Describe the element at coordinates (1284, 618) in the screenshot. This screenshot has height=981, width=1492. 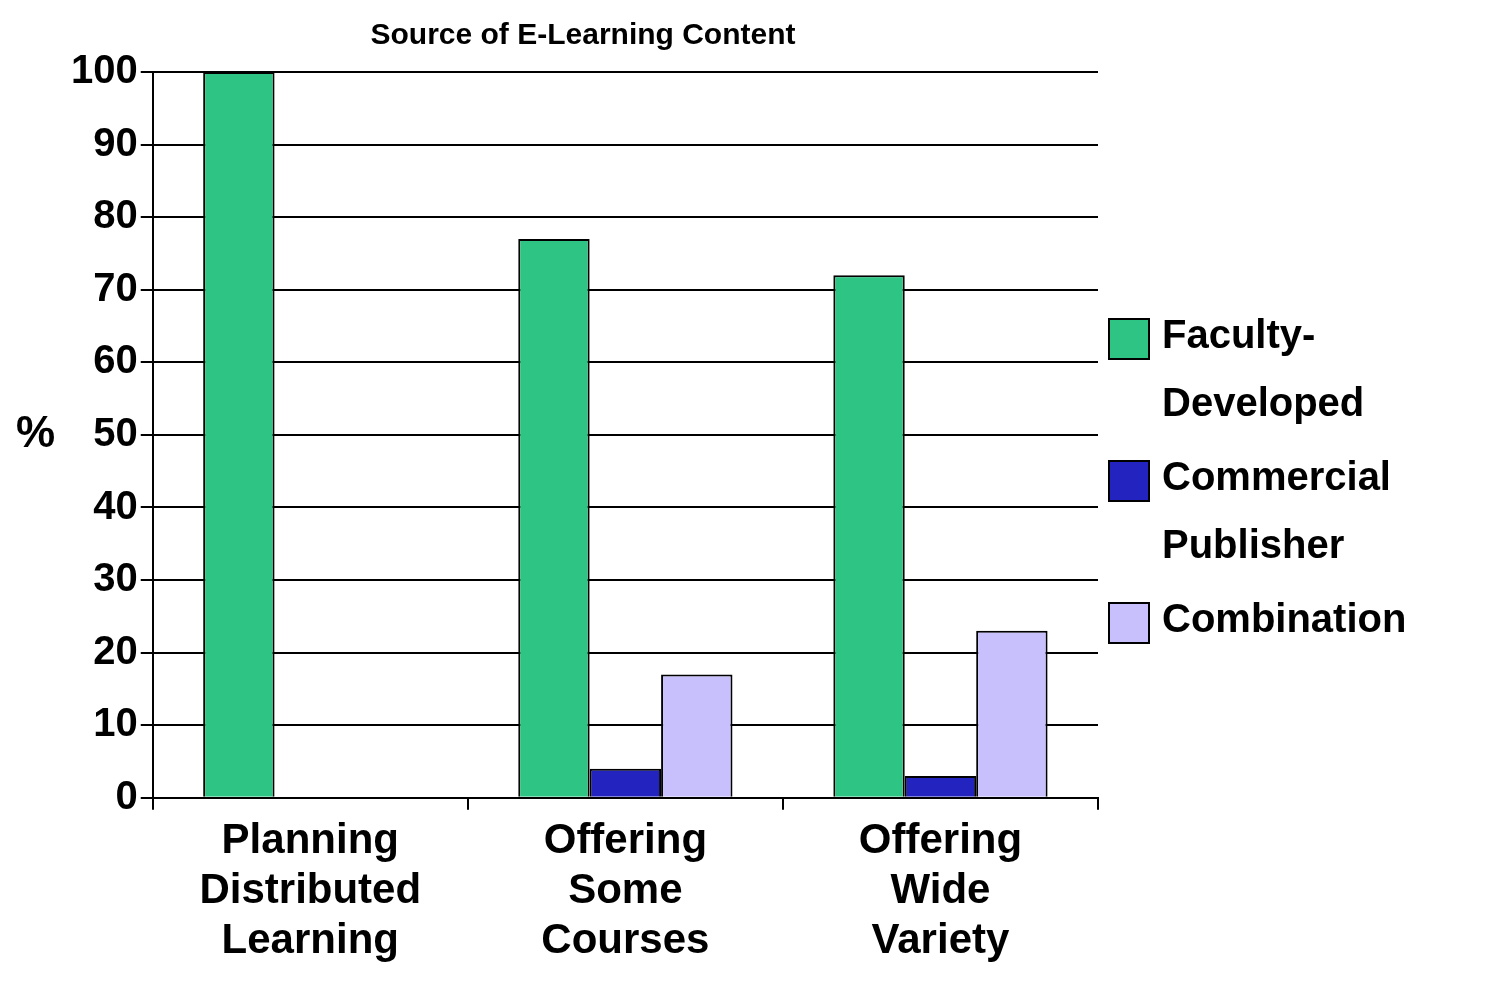
I see `legend-label: Combination` at that location.